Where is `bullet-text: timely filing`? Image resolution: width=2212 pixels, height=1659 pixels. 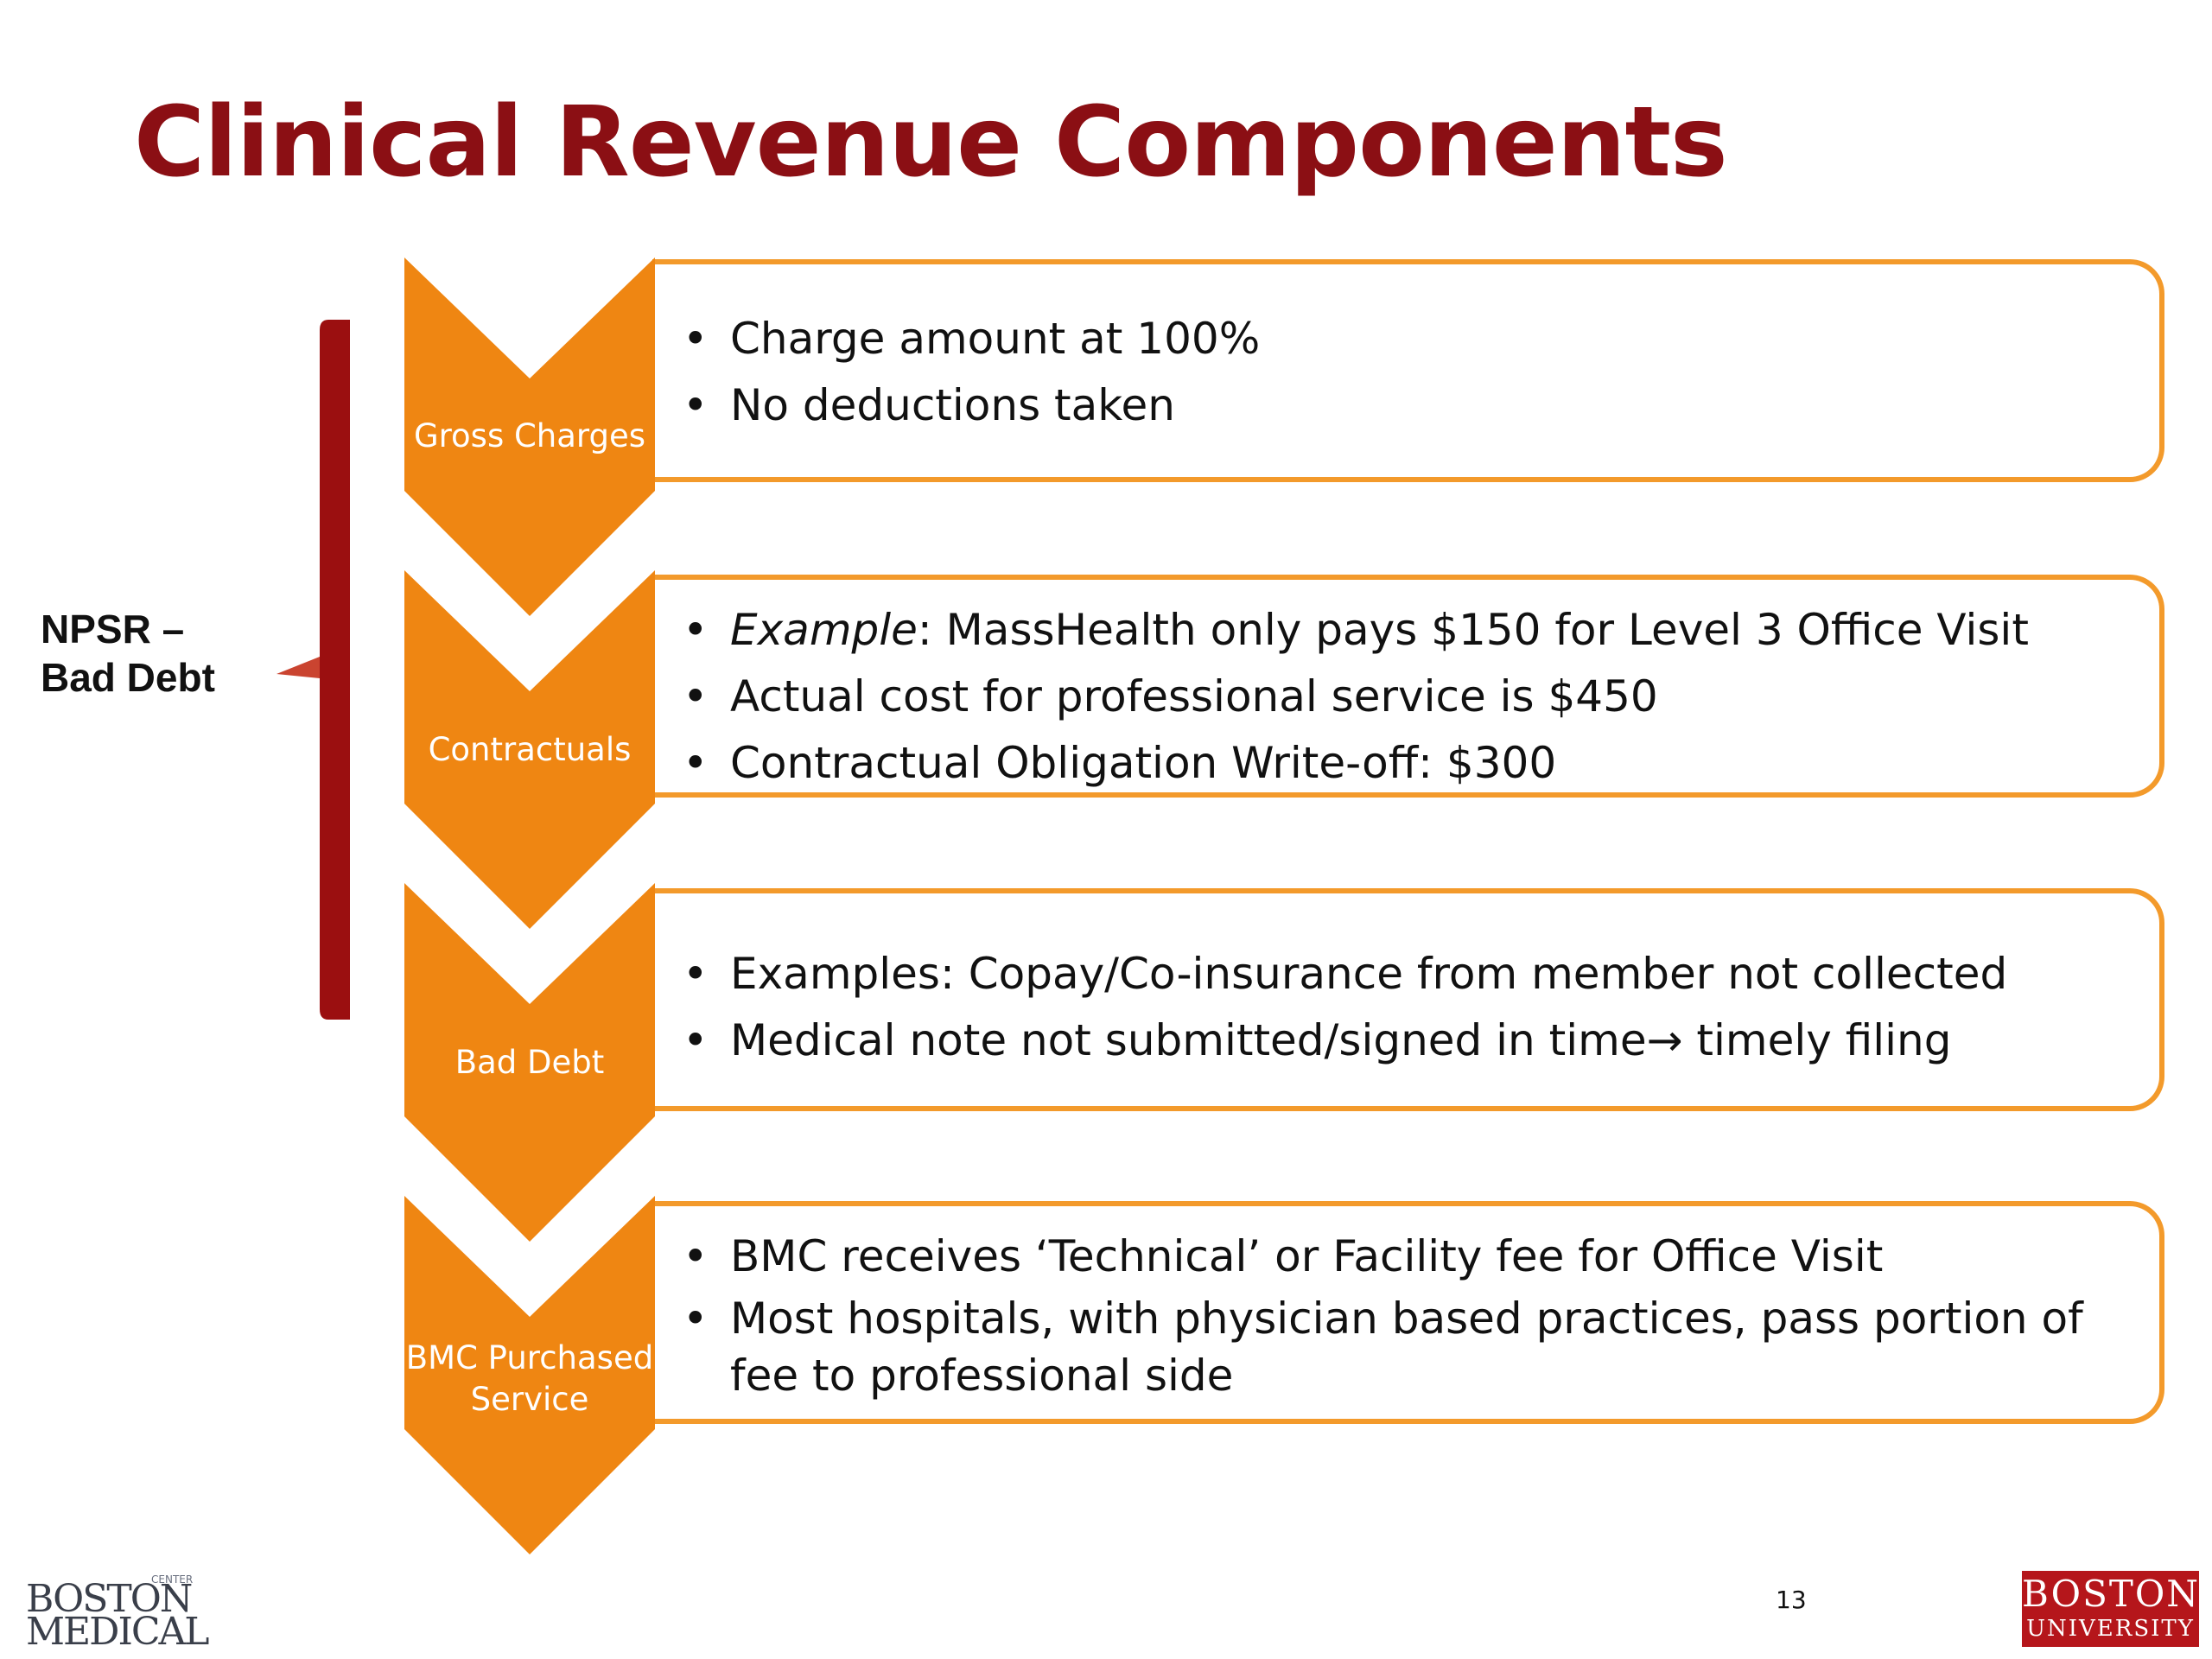 bullet-text: timely filing is located at coordinates (1817, 1040).